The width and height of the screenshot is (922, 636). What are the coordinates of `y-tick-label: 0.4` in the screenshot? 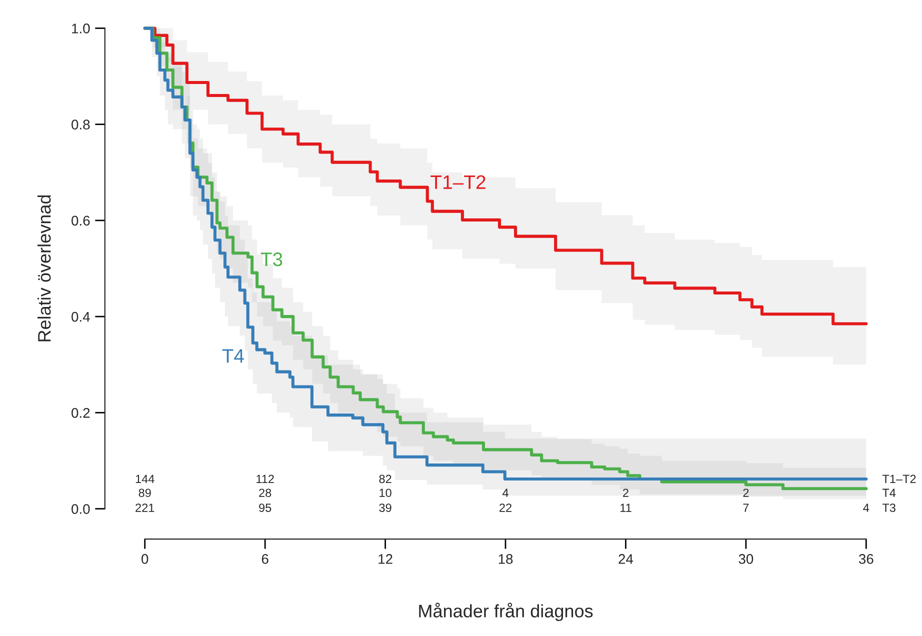 It's located at (81, 317).